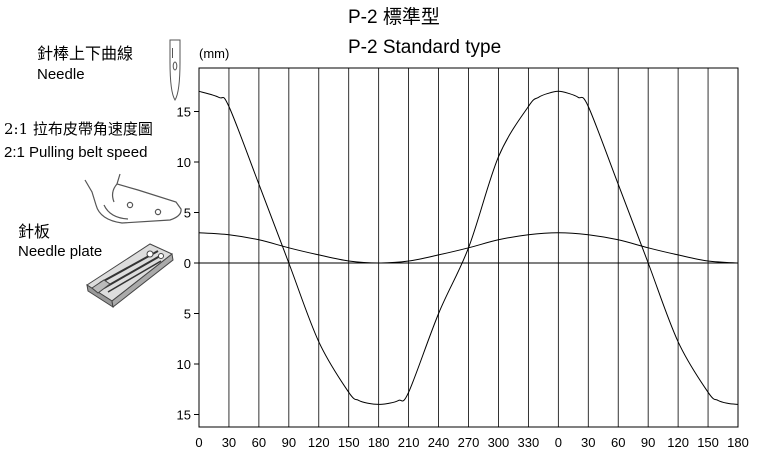 The image size is (761, 452). Describe the element at coordinates (425, 47) in the screenshot. I see `chart-title-en: P-2 Standard type` at that location.